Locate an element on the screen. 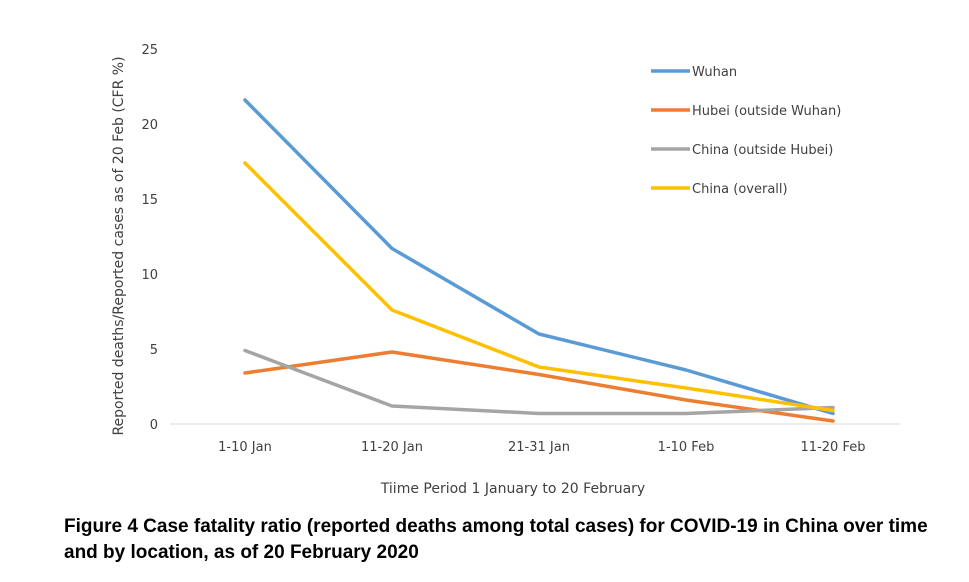 The height and width of the screenshot is (582, 969). legend-label: China (overall) is located at coordinates (740, 189).